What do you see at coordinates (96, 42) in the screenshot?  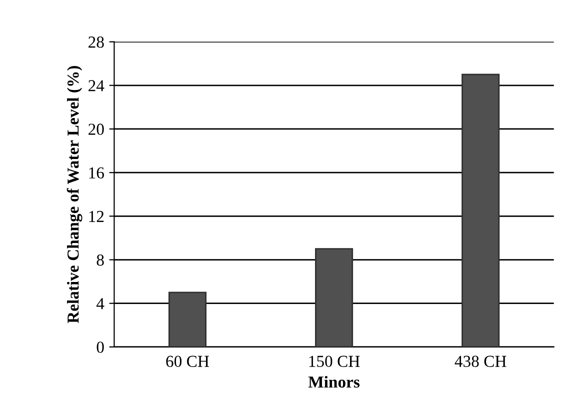 I see `y-tick-label: 28` at bounding box center [96, 42].